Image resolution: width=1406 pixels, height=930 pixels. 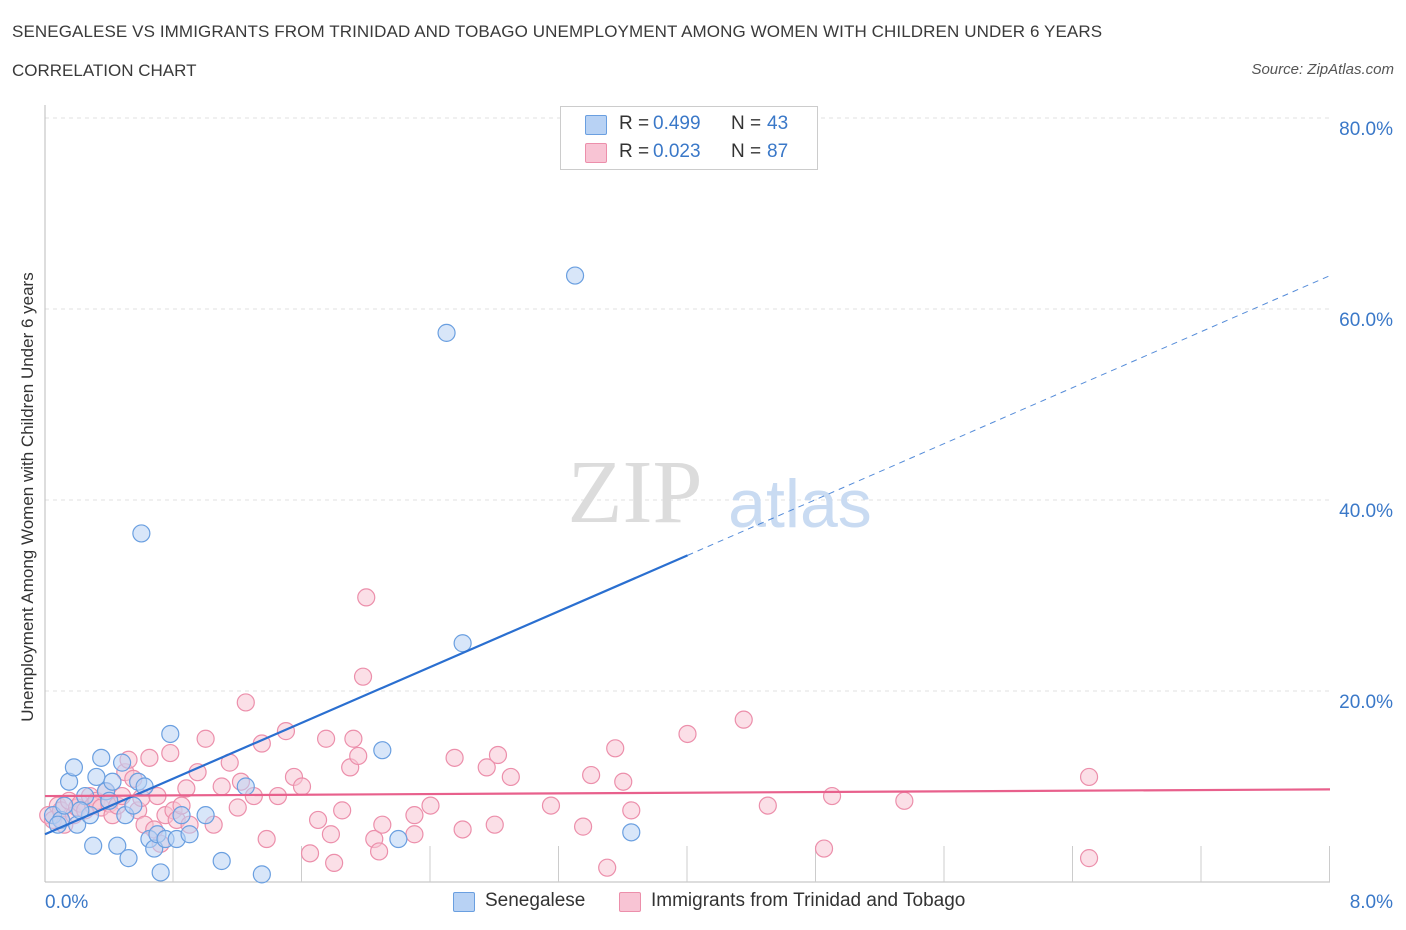 What do you see at coordinates (464, 902) in the screenshot?
I see `bottom-legend-swatch-senegalese` at bounding box center [464, 902].